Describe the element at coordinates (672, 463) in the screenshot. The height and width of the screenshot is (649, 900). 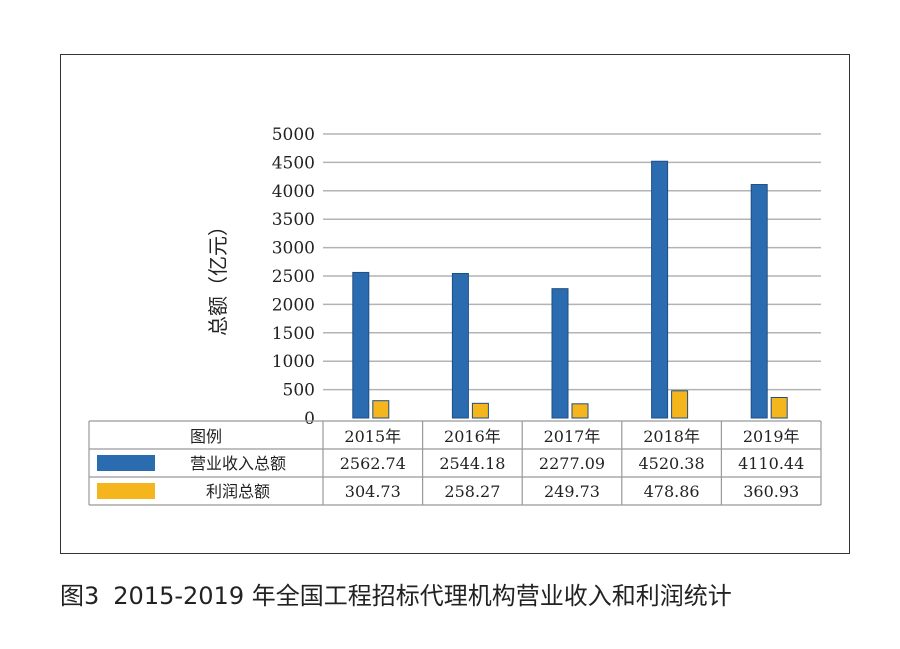
I see `data-label: 4520.38` at that location.